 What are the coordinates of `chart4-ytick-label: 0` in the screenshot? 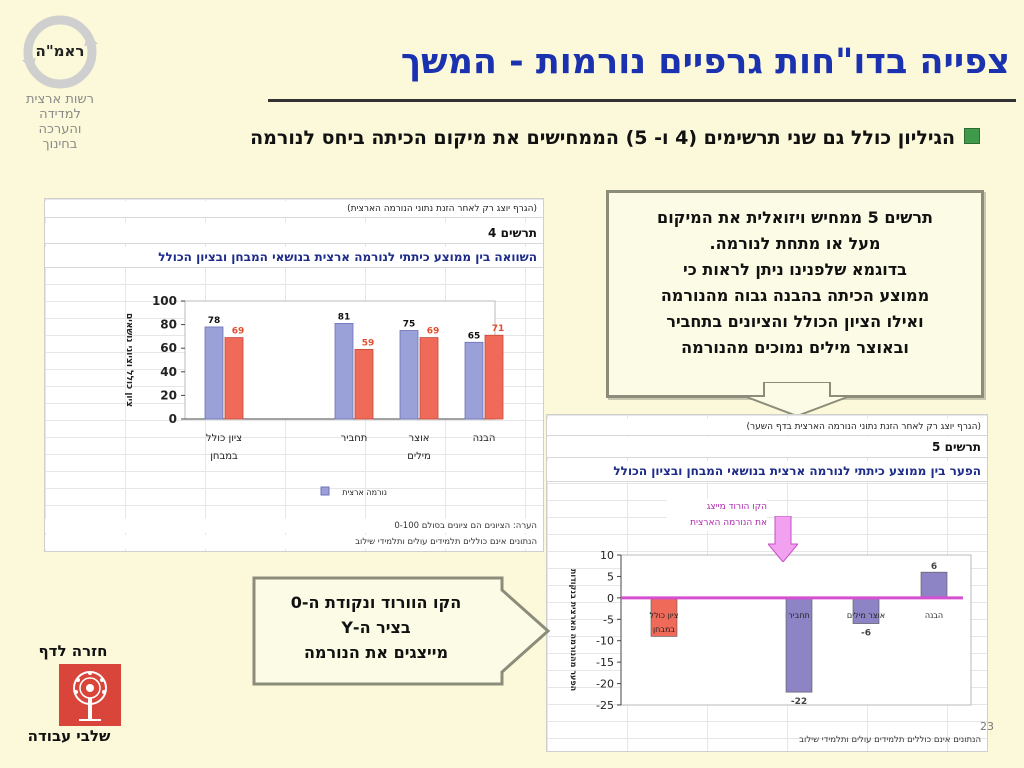 It's located at (173, 419).